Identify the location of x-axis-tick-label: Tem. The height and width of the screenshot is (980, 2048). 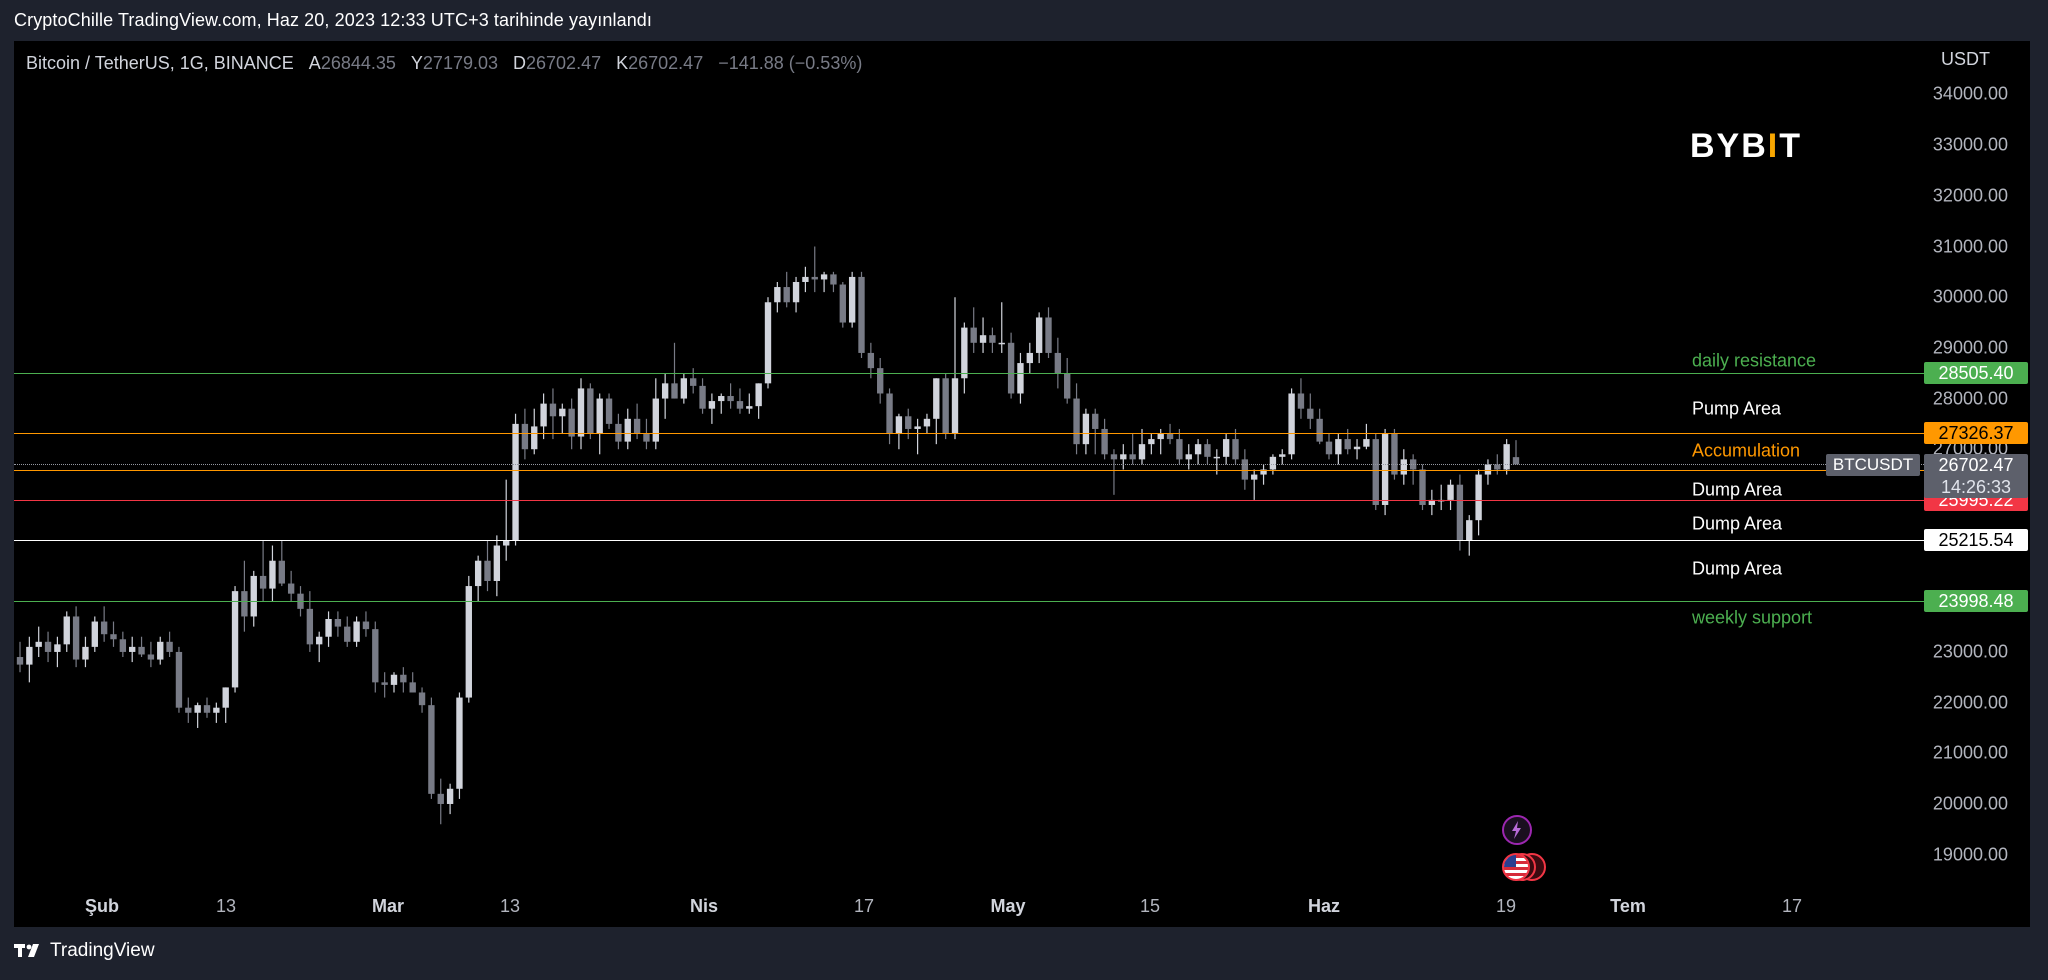
(1628, 906).